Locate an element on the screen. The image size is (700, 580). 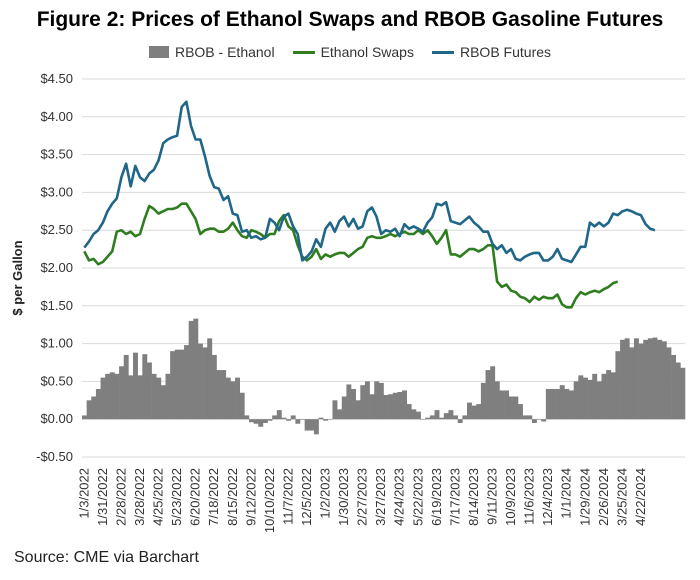
x-tick-label: 10/9/2023 is located at coordinates (510, 497).